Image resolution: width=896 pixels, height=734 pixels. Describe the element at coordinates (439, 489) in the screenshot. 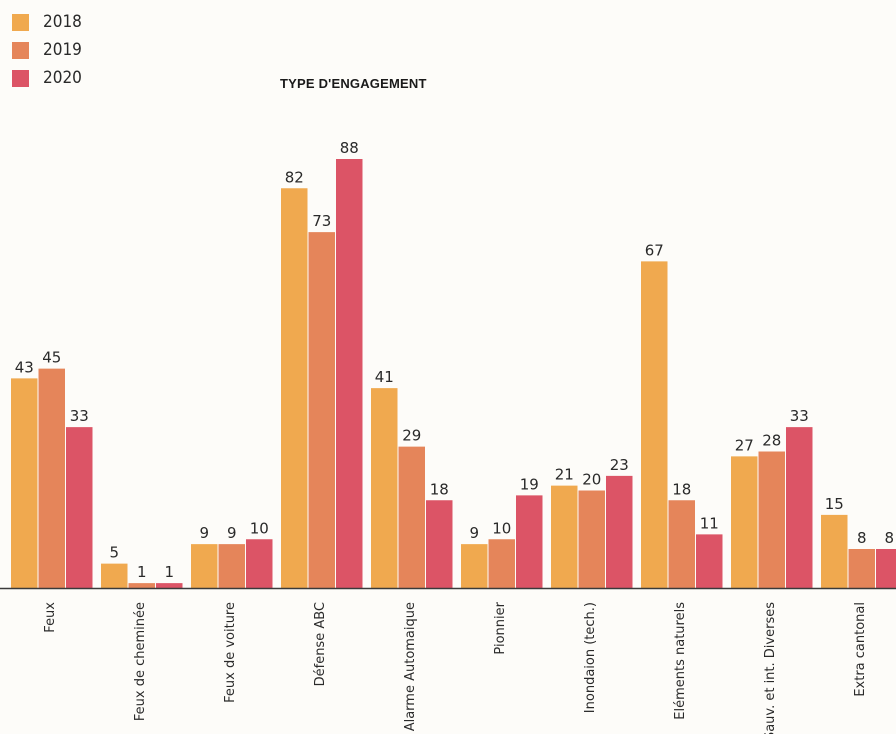

I see `data-label-5-2020: 18` at that location.